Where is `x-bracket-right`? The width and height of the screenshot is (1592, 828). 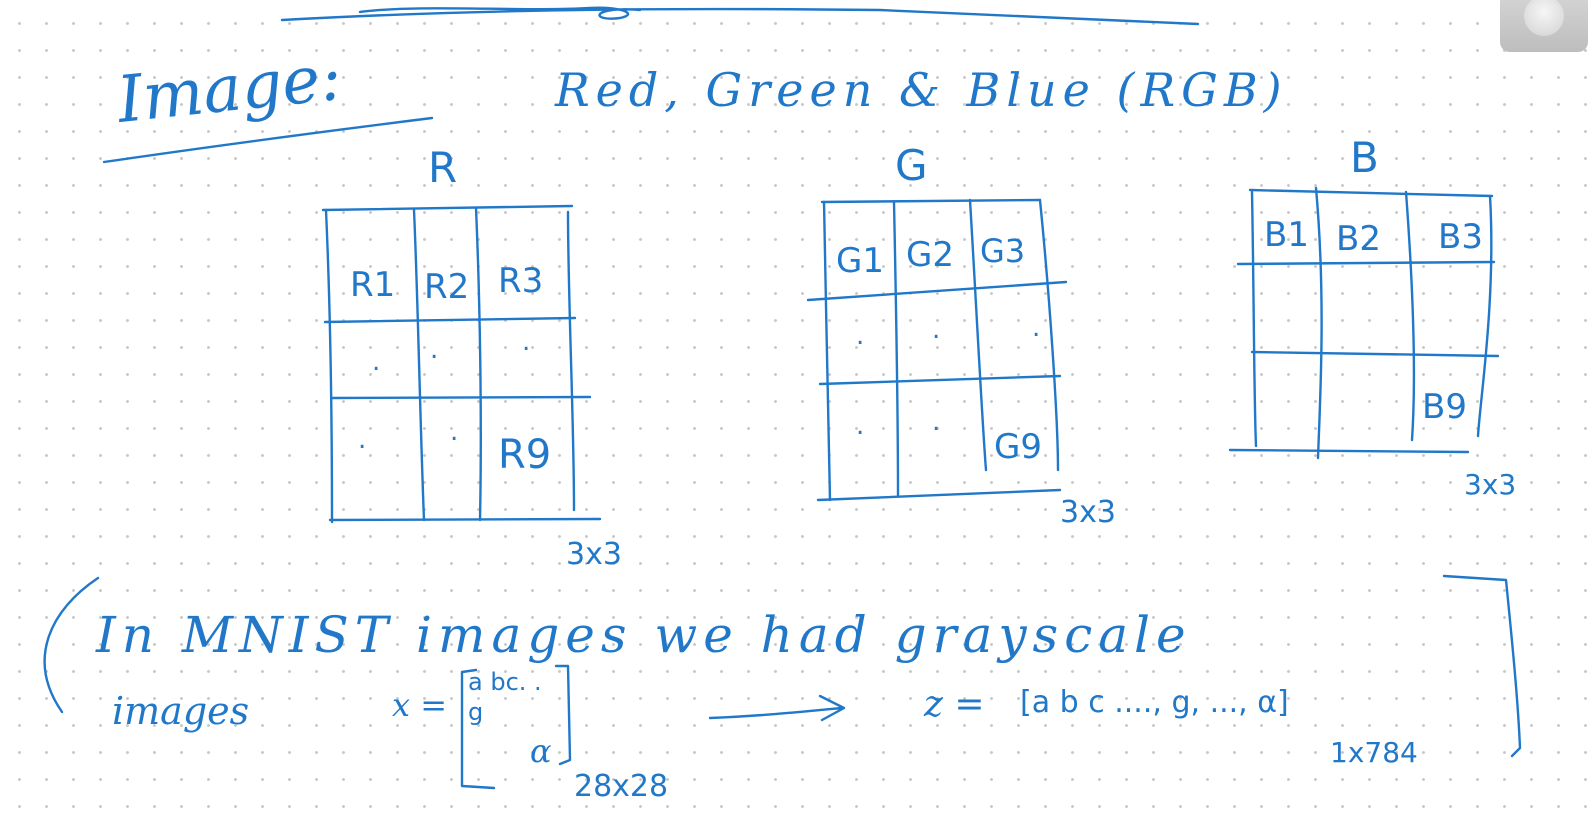 x-bracket-right is located at coordinates (563, 715).